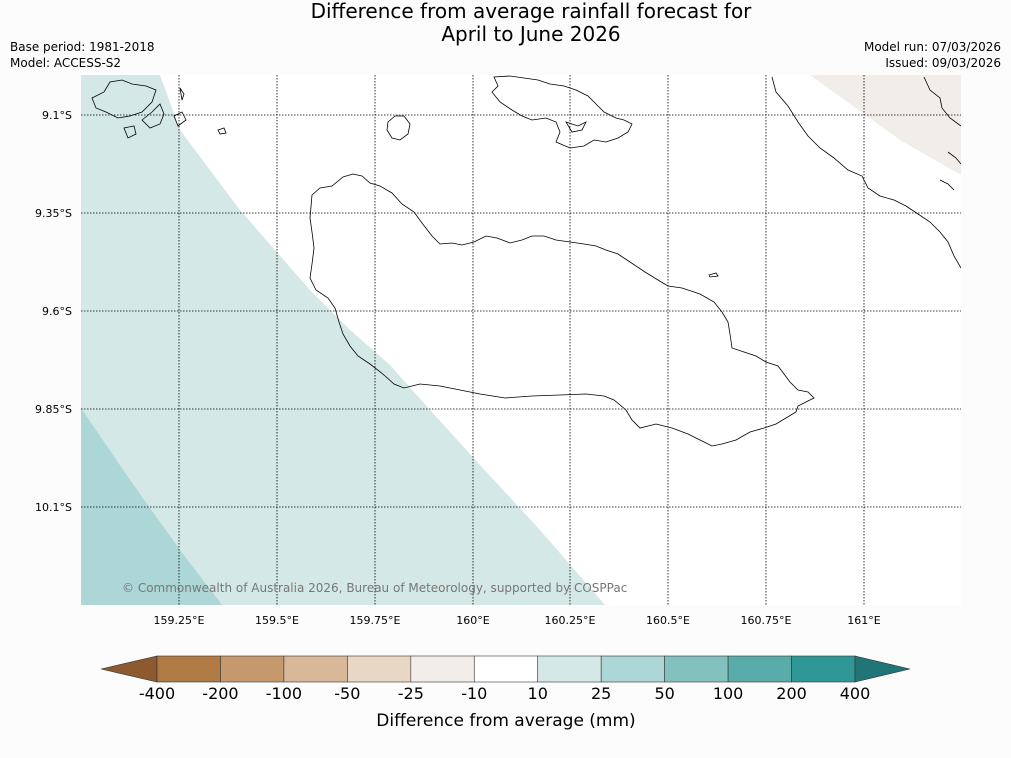 This screenshot has height=758, width=1011. Describe the element at coordinates (664, 693) in the screenshot. I see `colorbar-tick-label: 50` at that location.